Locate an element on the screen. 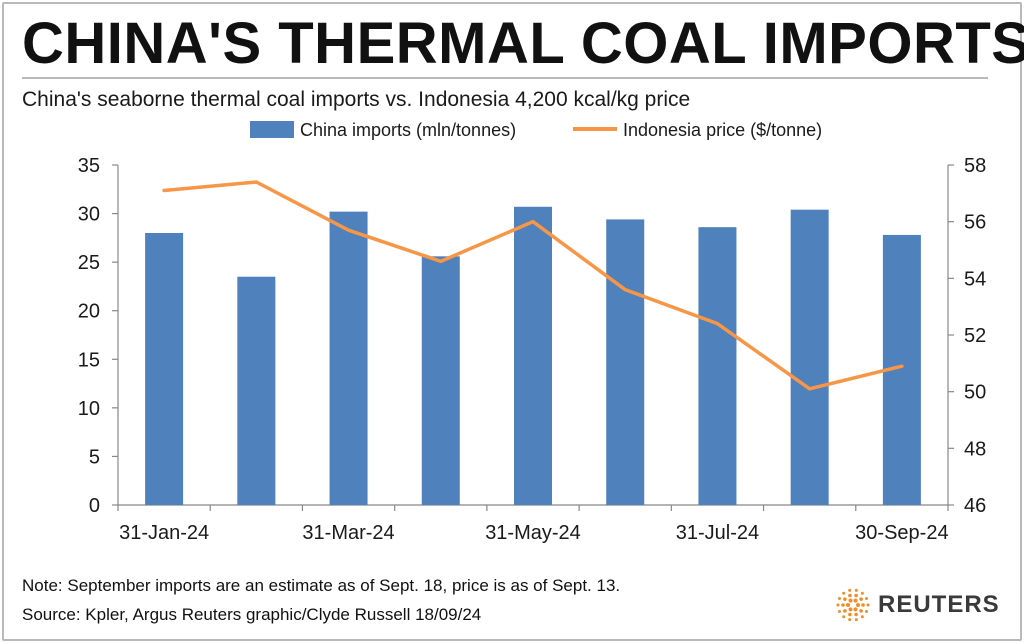 The height and width of the screenshot is (643, 1024). reuters-logo: REUTERS is located at coordinates (918, 605).